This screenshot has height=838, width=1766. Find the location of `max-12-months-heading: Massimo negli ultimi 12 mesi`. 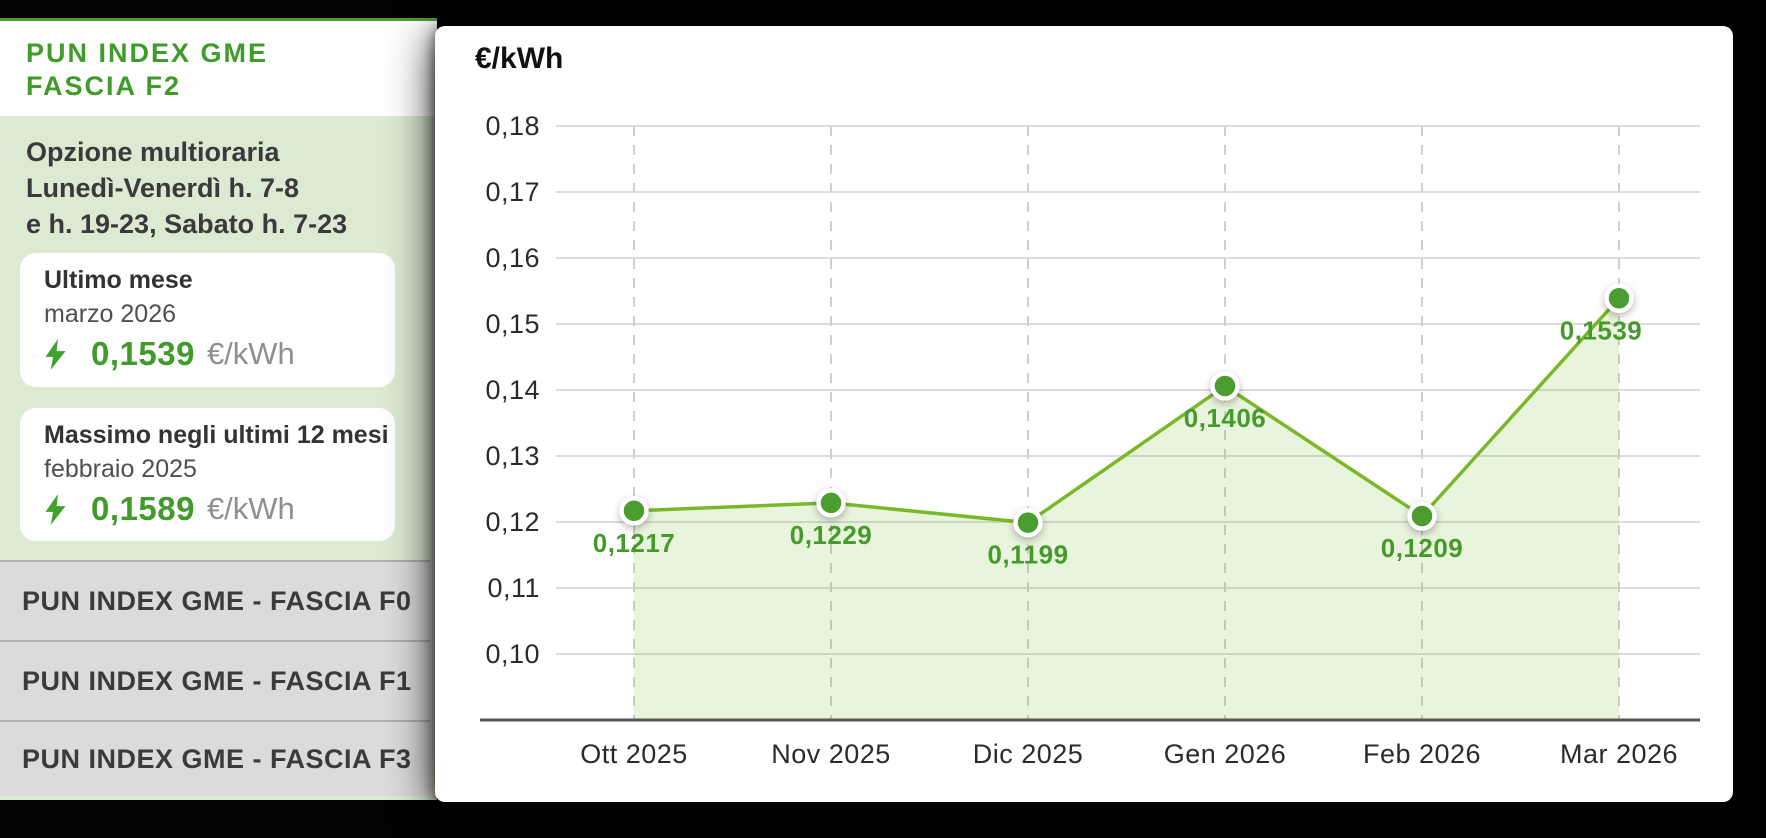

max-12-months-heading: Massimo negli ultimi 12 mesi is located at coordinates (216, 435).